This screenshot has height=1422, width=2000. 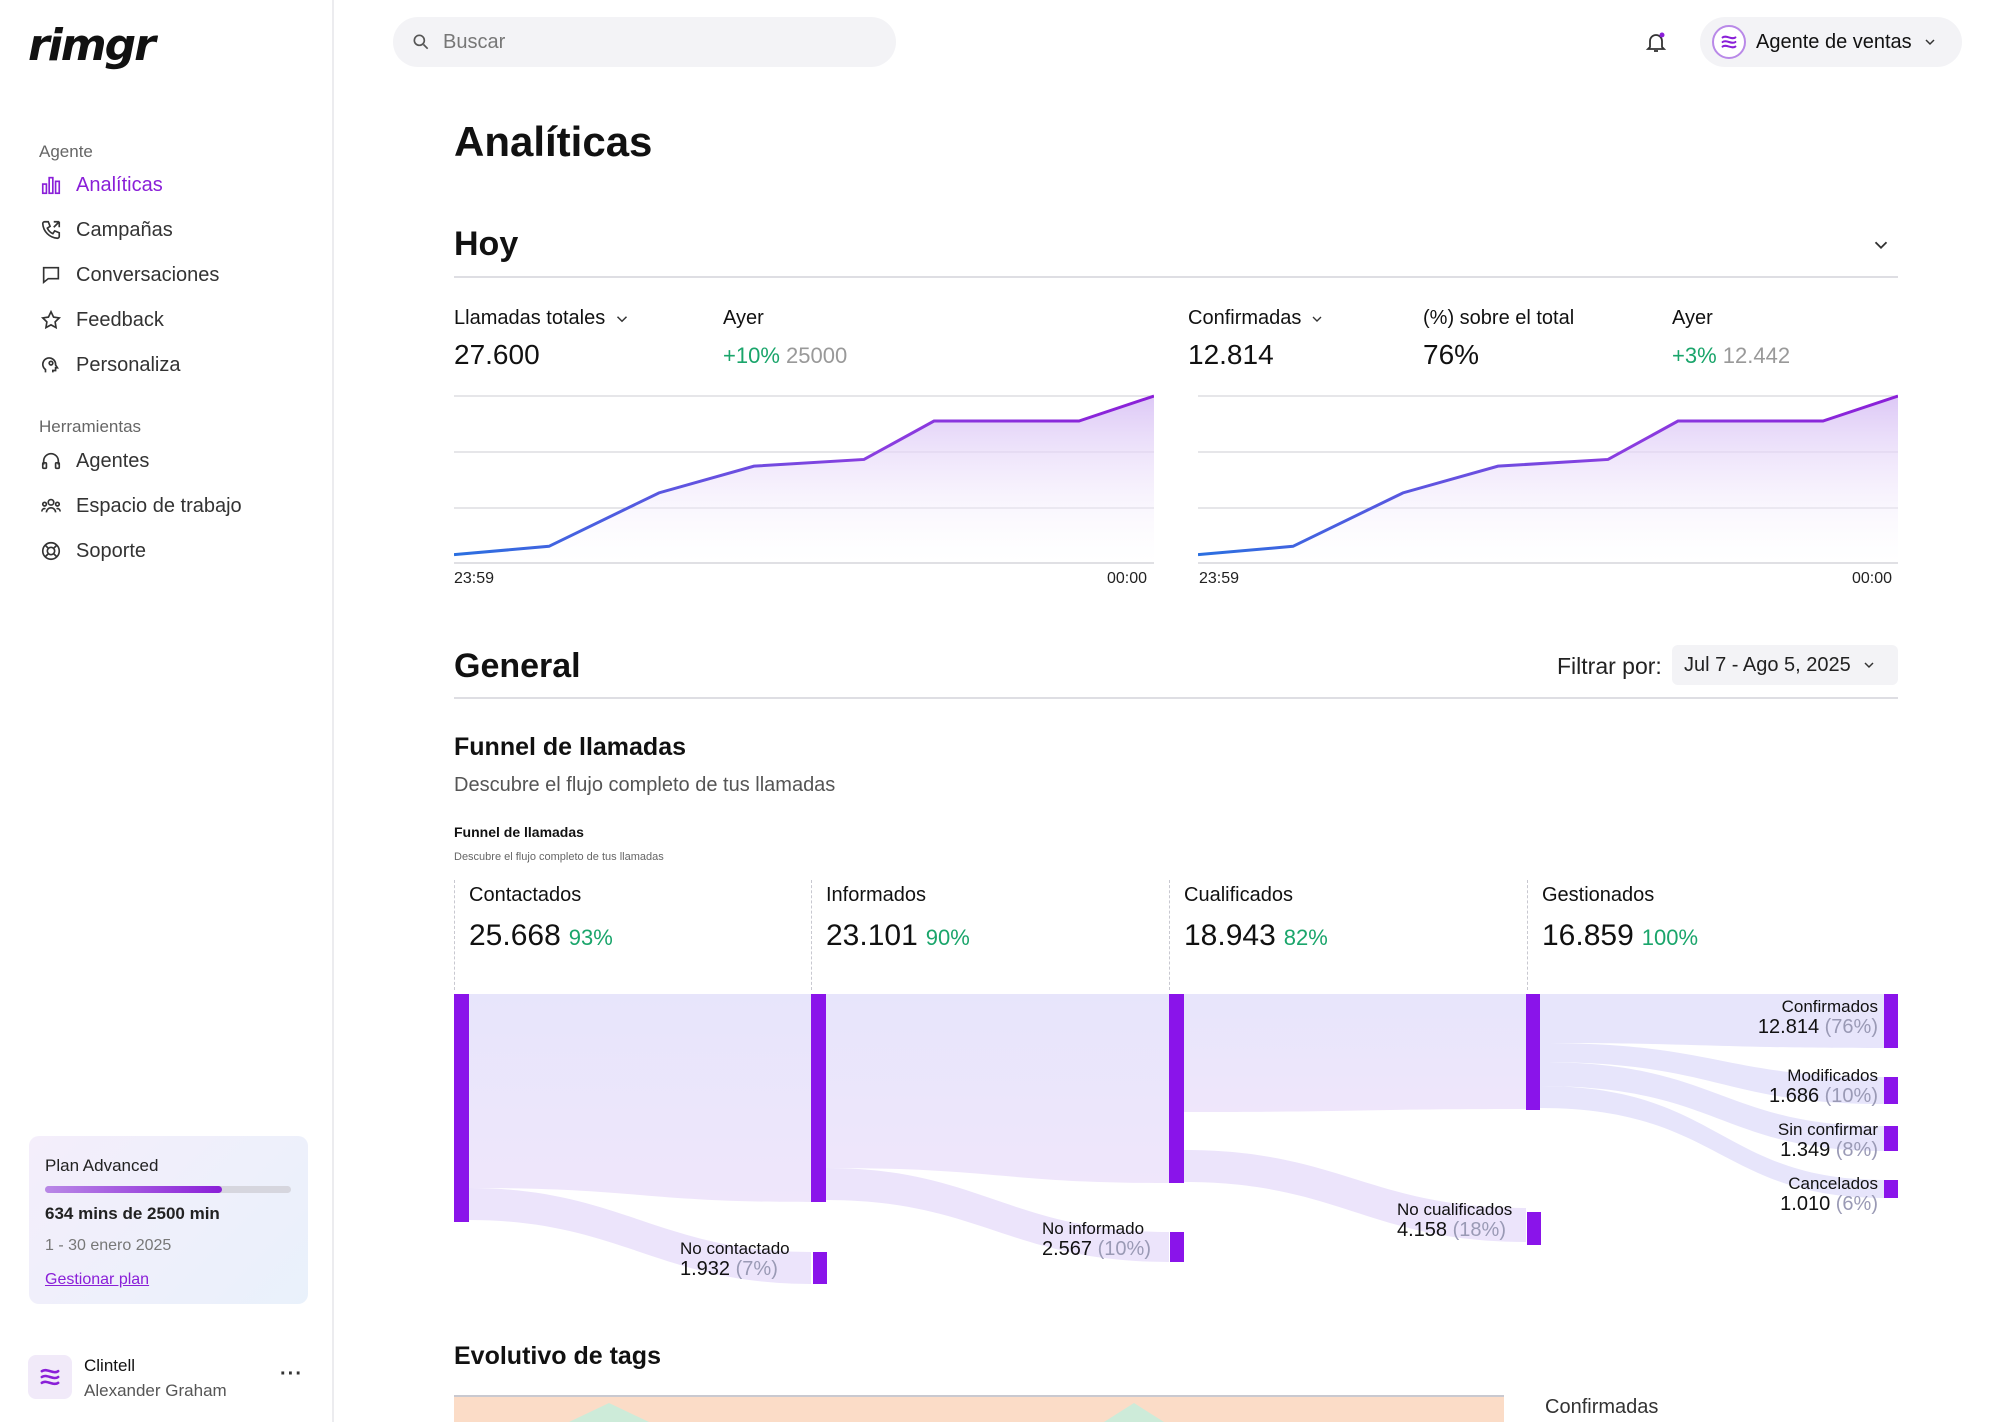 What do you see at coordinates (872, 935) in the screenshot?
I see `stage-count: 23.101` at bounding box center [872, 935].